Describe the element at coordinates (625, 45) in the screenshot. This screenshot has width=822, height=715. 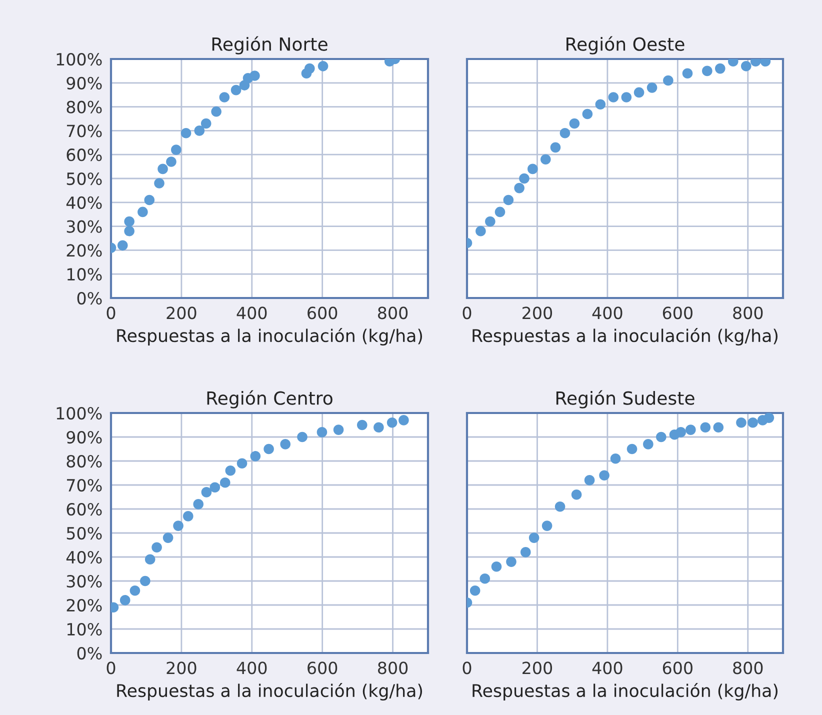
I see `chart-title: Región Oeste` at that location.